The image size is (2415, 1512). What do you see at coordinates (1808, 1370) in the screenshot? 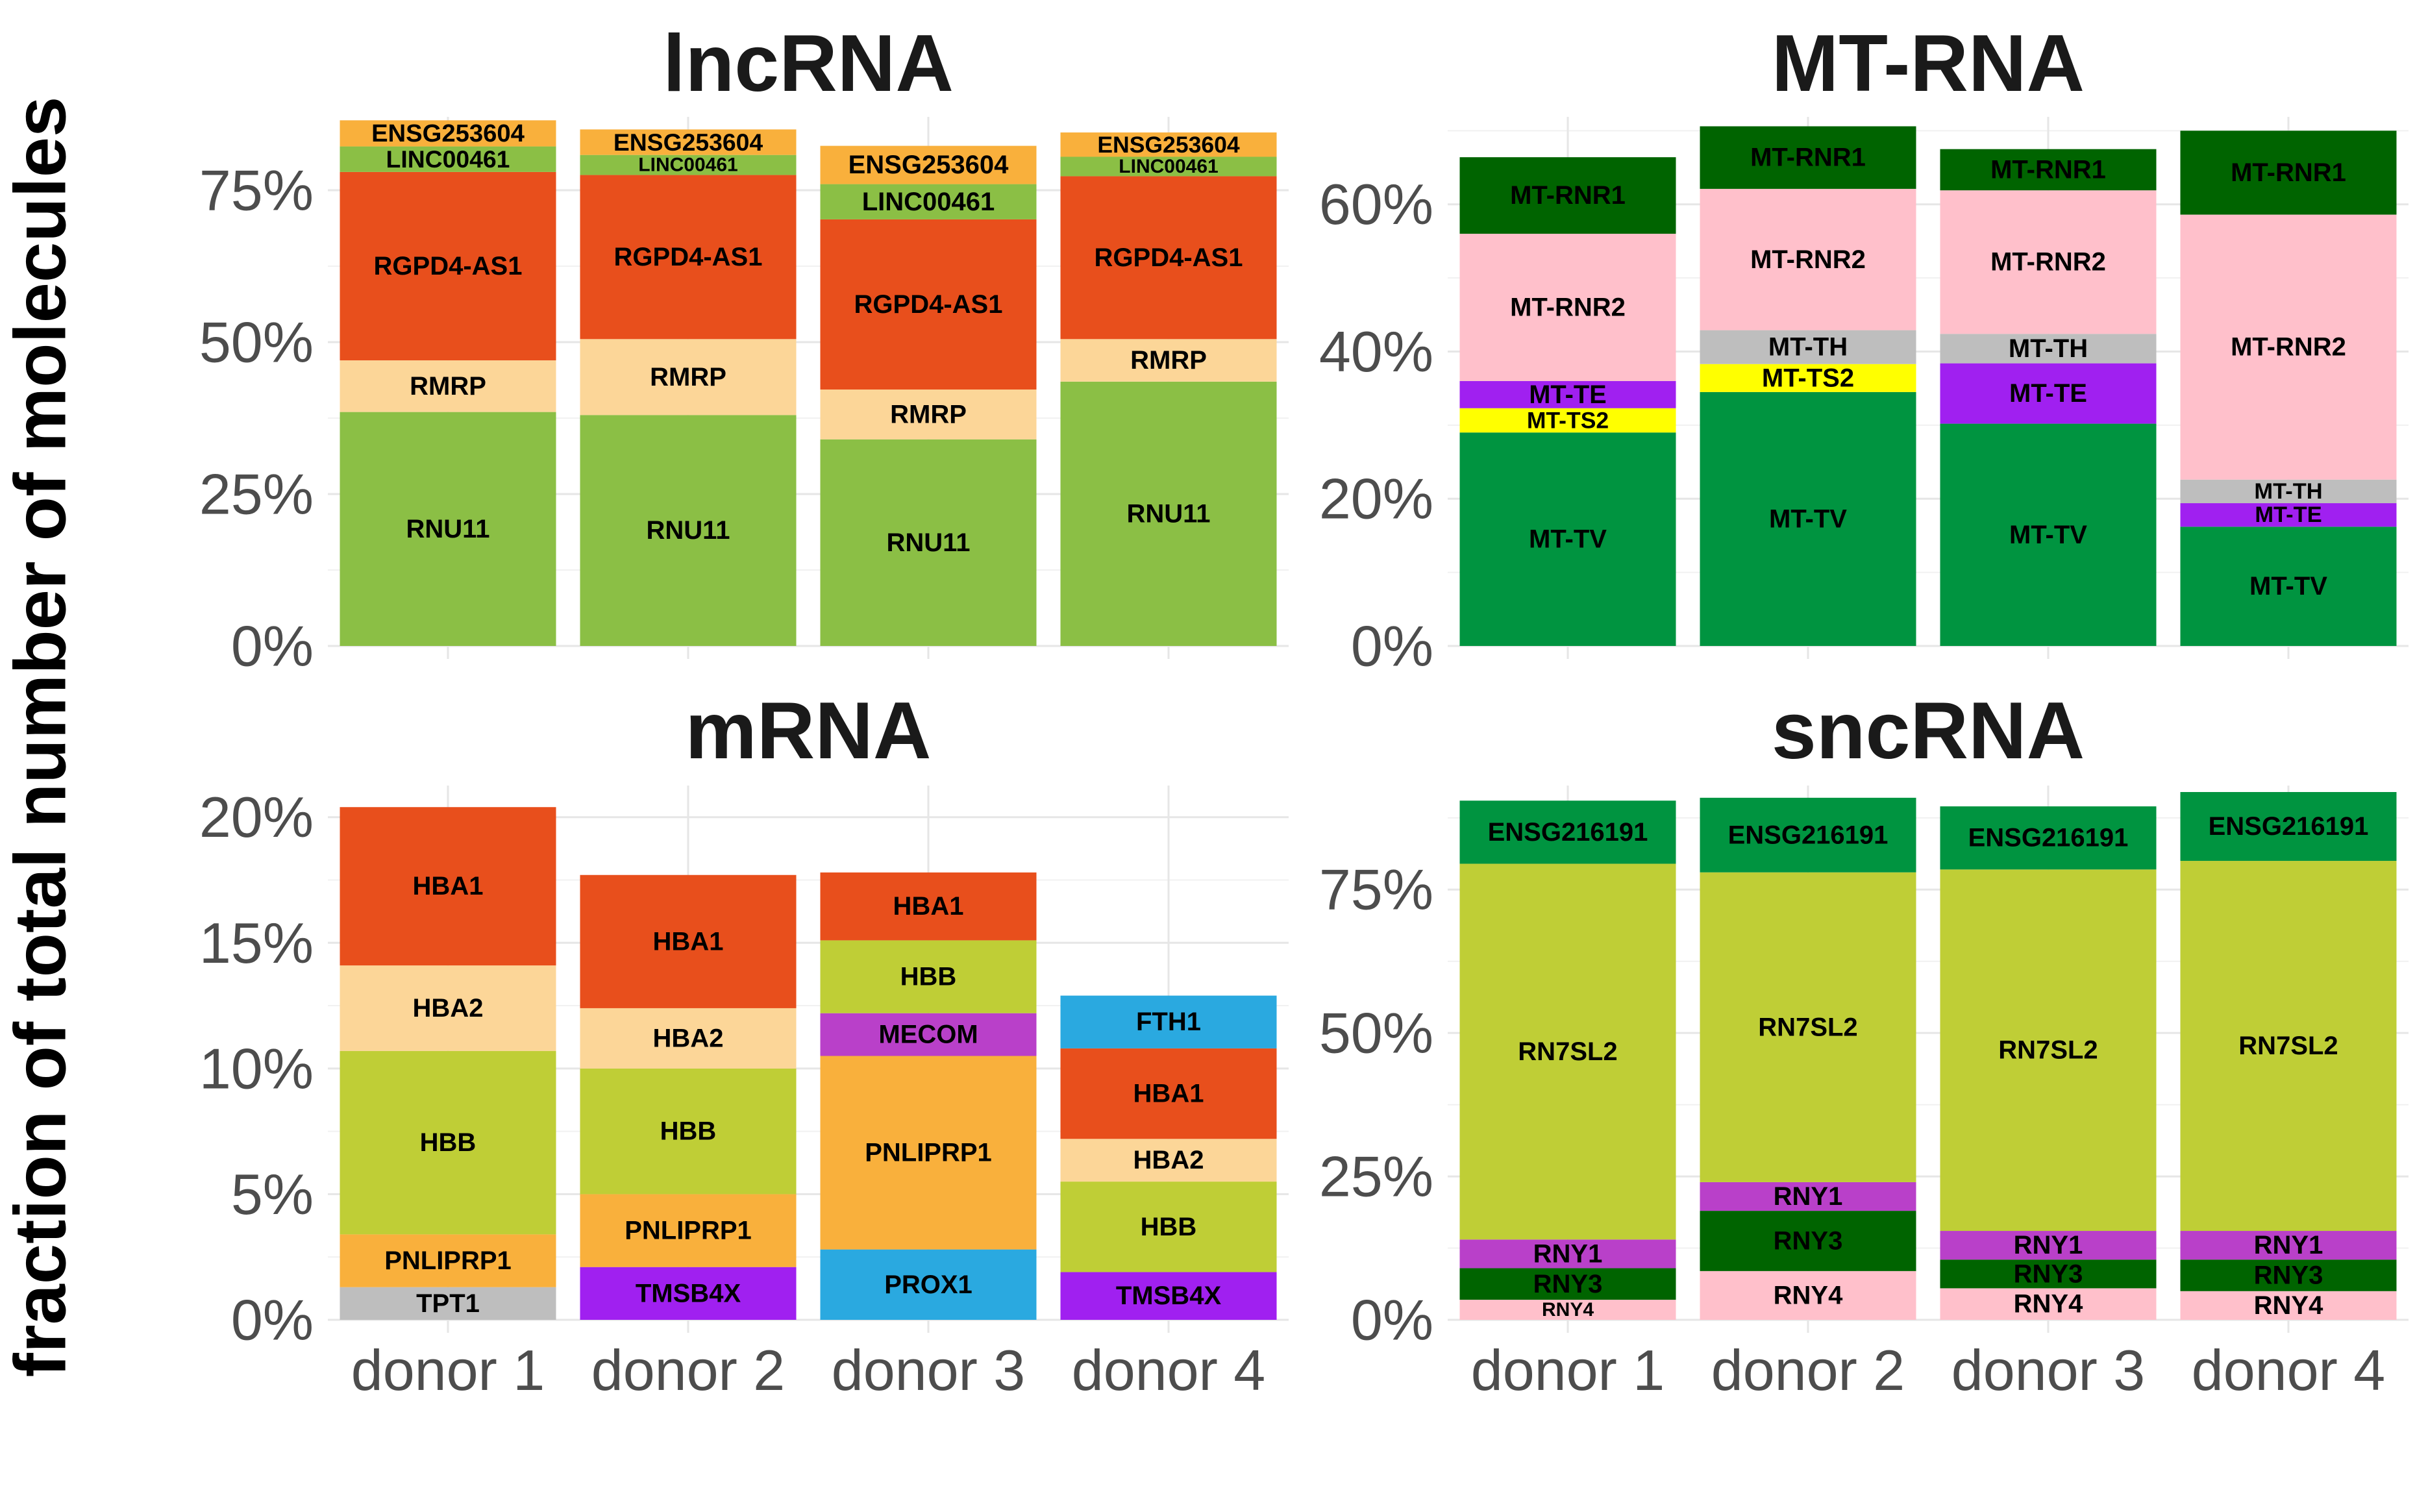
I see `sncrna-x-tick-label: donor 2` at bounding box center [1808, 1370].